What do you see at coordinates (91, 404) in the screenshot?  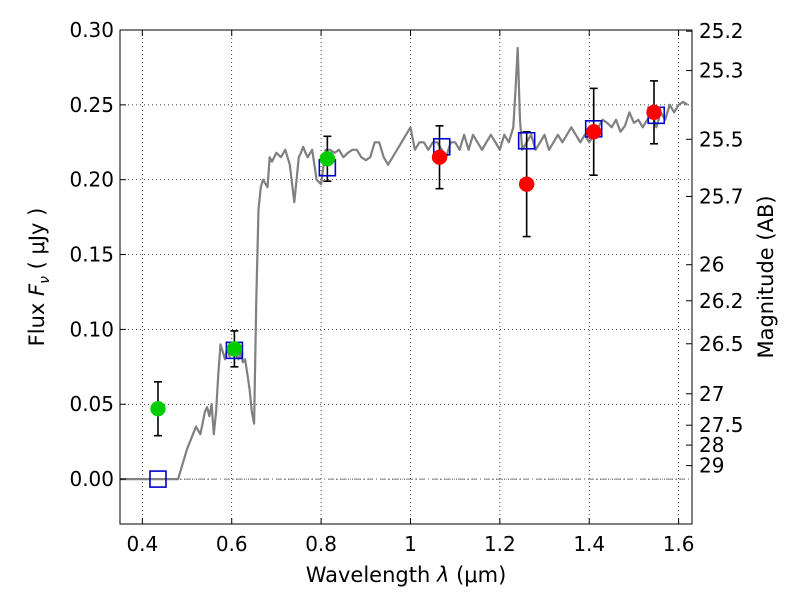 I see `y-tick-label: 0.05` at bounding box center [91, 404].